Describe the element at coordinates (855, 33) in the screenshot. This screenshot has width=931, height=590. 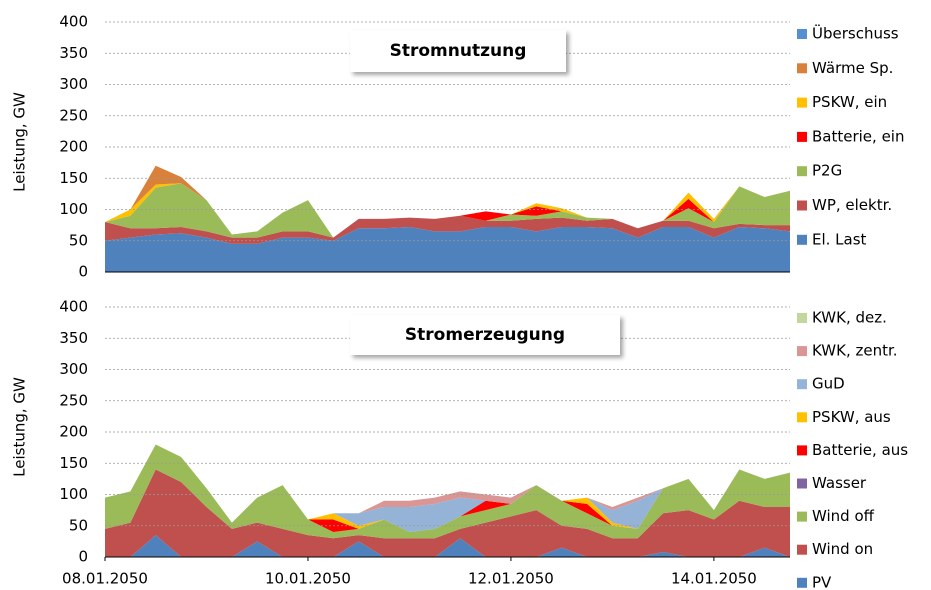
I see `legend-label: Überschuss` at that location.